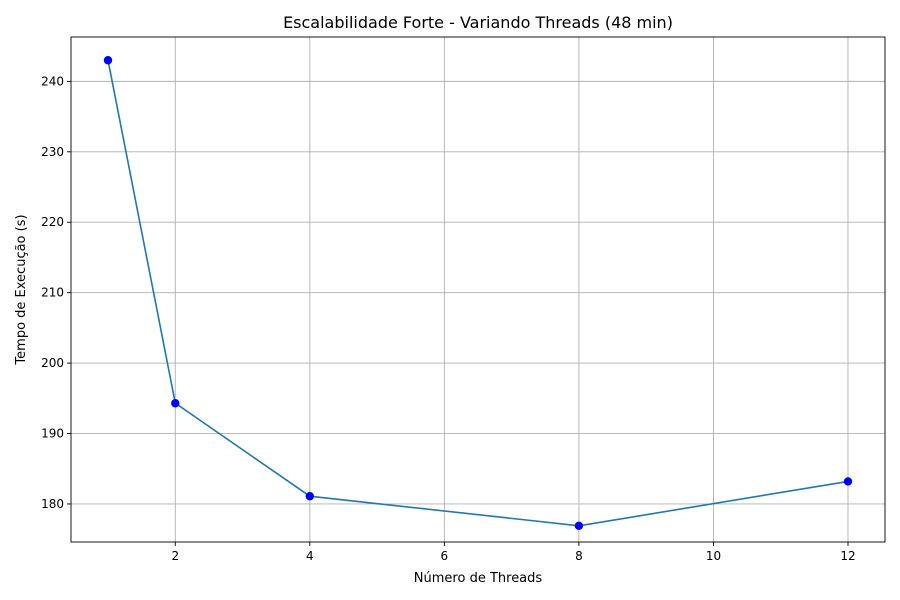  Describe the element at coordinates (52, 152) in the screenshot. I see `y-tick-label: 230` at that location.